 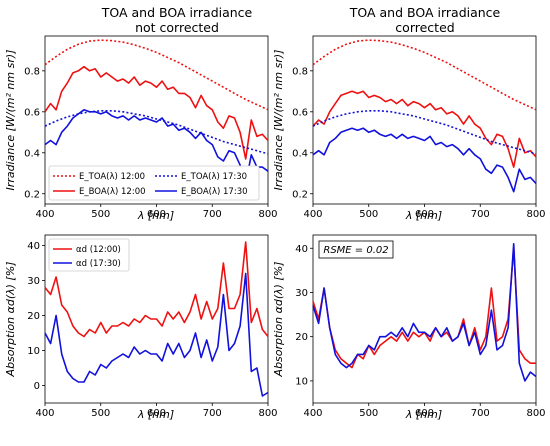 What do you see at coordinates (112, 192) in the screenshot?
I see `legend-item: E_BOA(λ) 12:00` at bounding box center [112, 192].